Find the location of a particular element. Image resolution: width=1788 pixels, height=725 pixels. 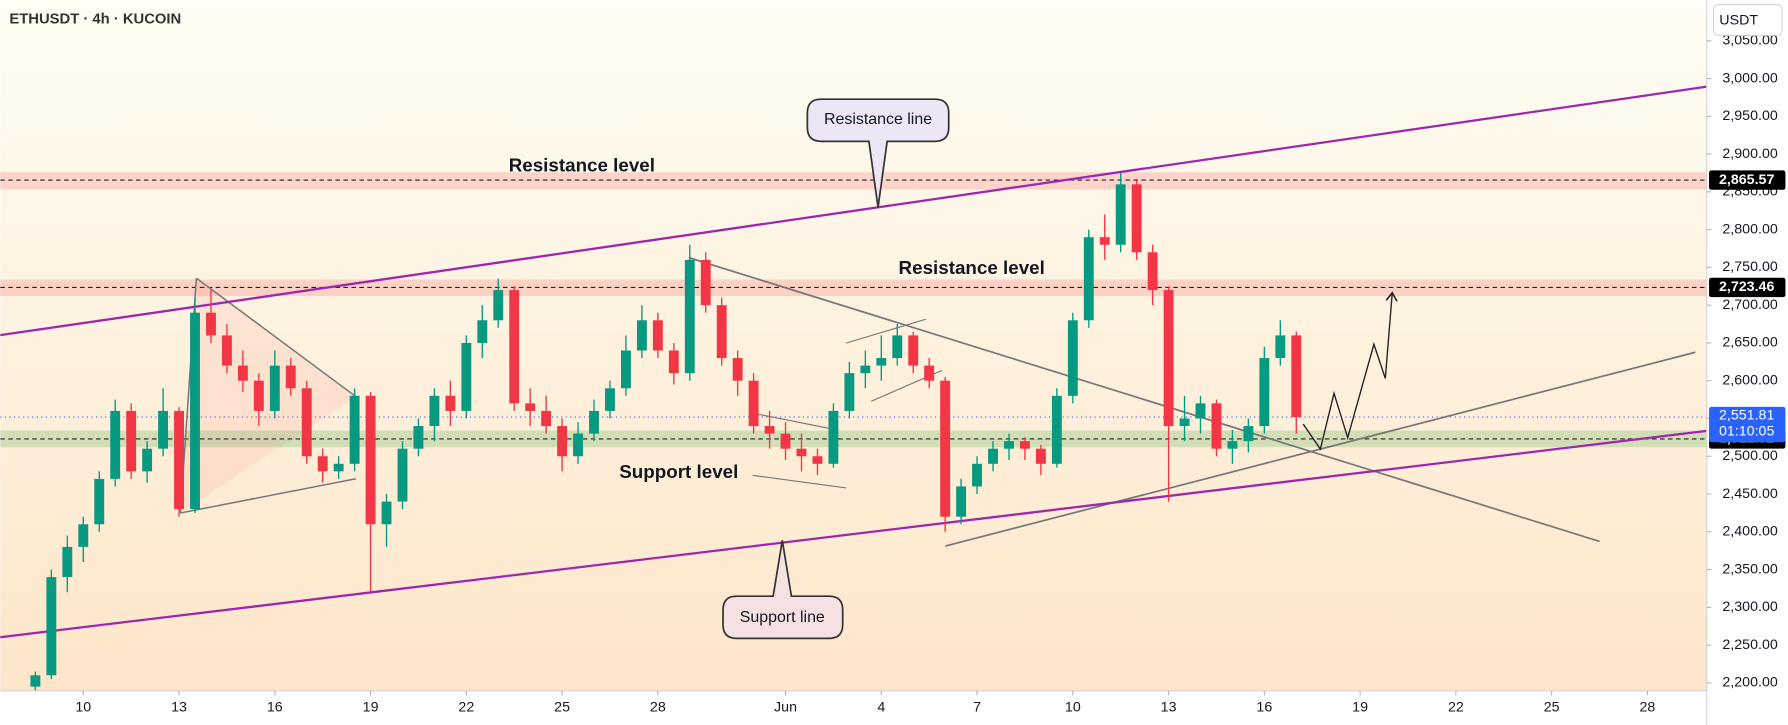

x-tick-label: 28 is located at coordinates (658, 708).